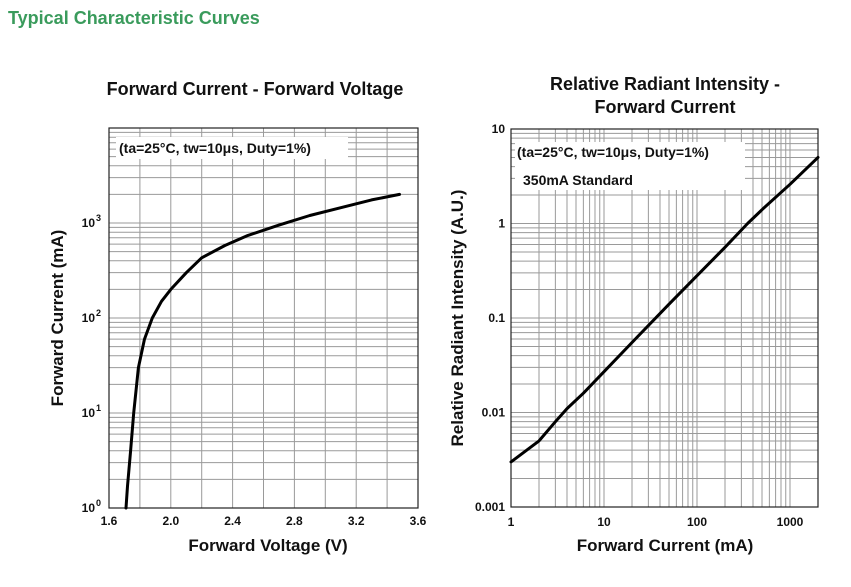 The height and width of the screenshot is (587, 851). What do you see at coordinates (501, 224) in the screenshot?
I see `chart2-y-tick-label: 1` at bounding box center [501, 224].